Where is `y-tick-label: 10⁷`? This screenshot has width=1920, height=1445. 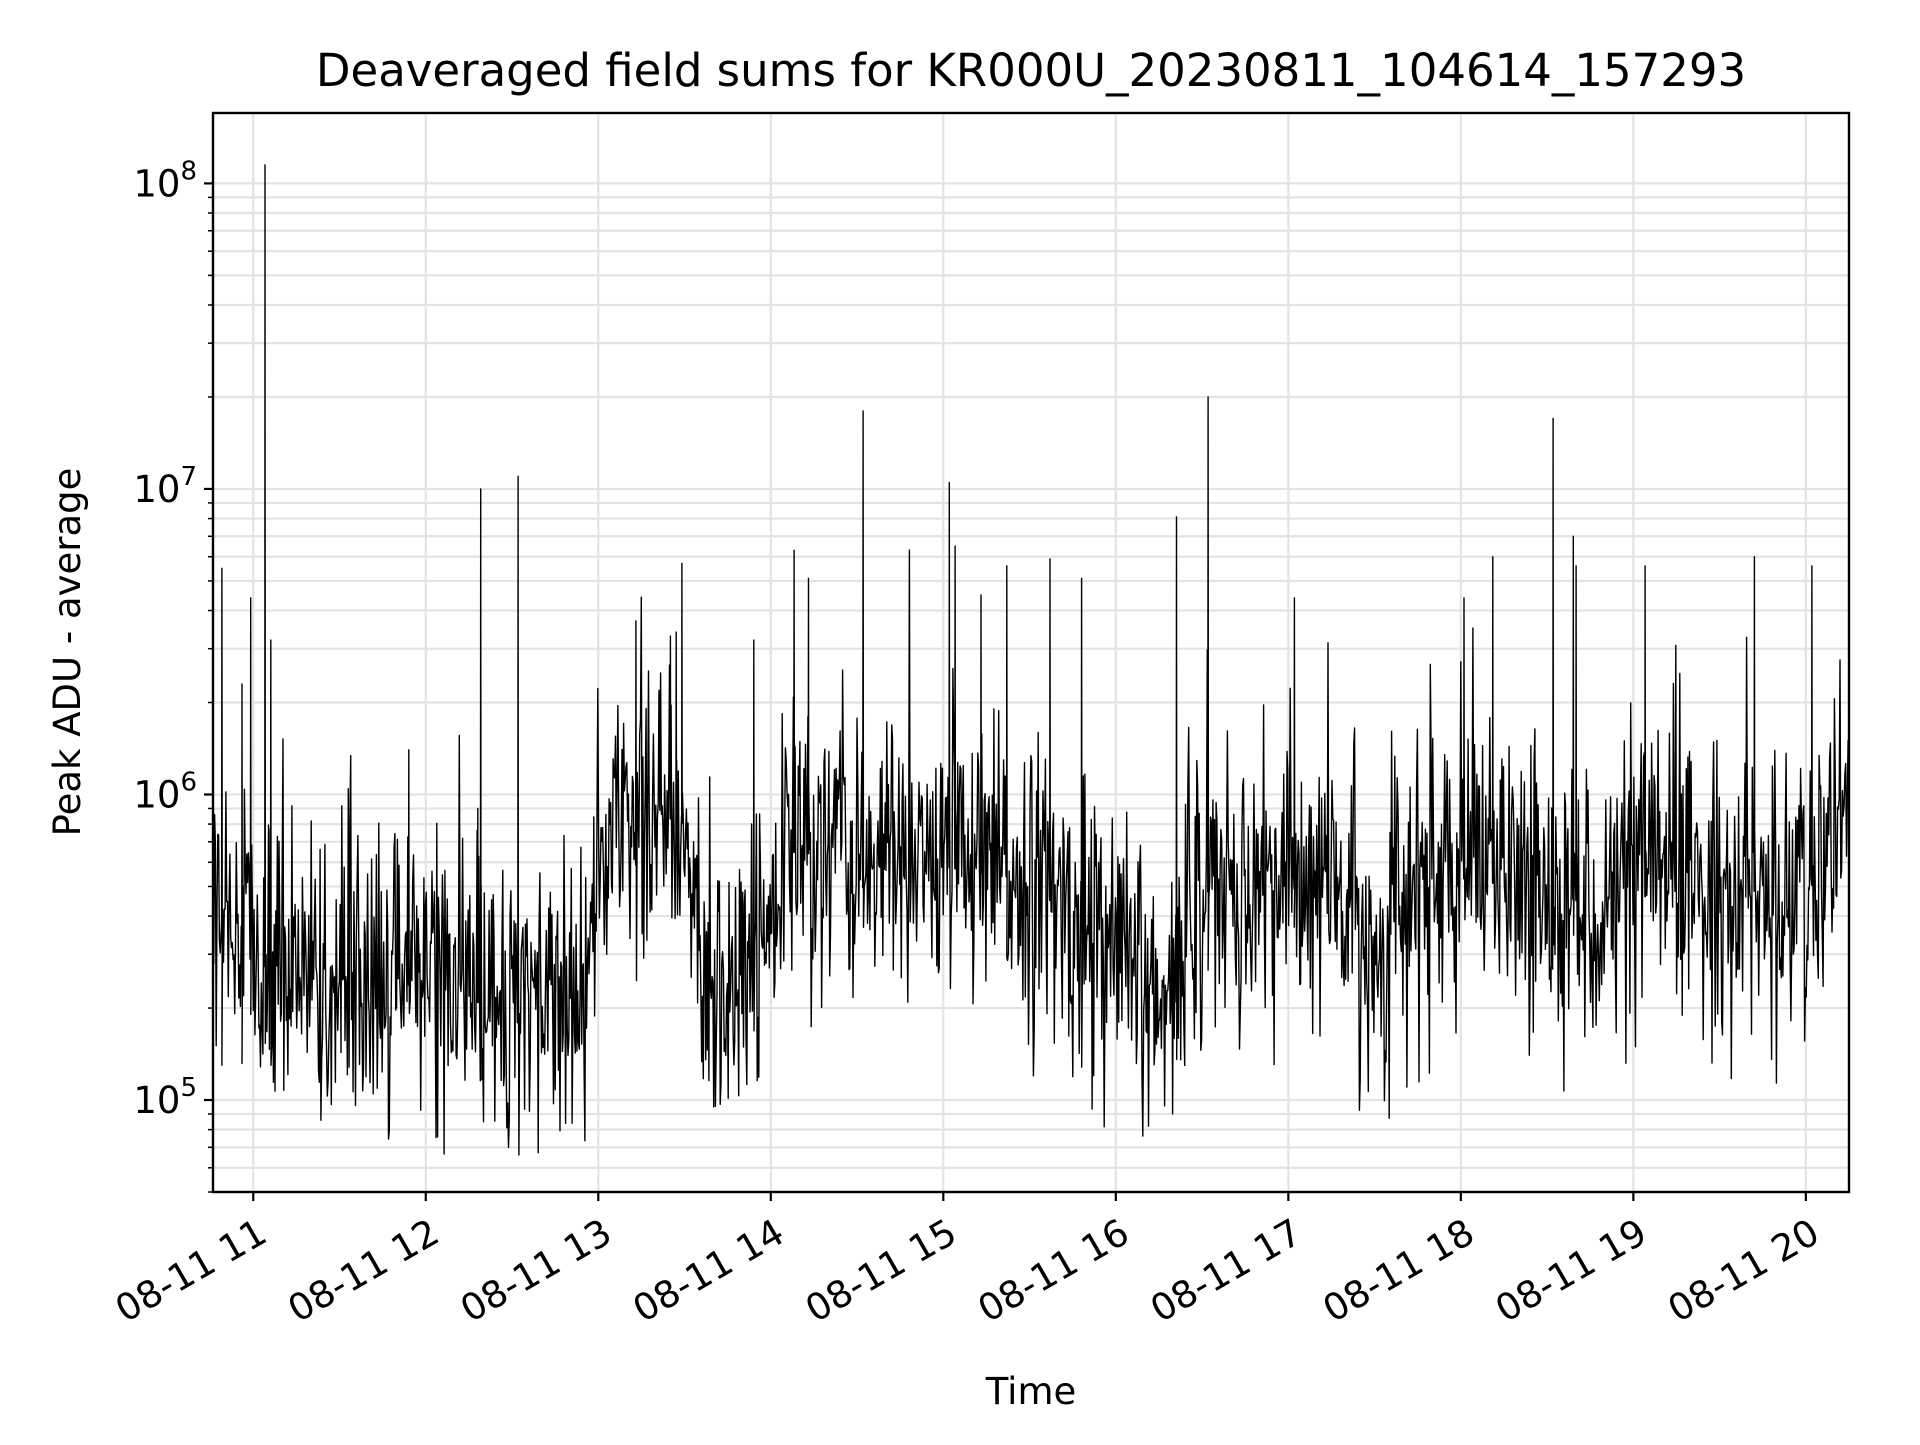 y-tick-label: 10⁷ is located at coordinates (165, 486).